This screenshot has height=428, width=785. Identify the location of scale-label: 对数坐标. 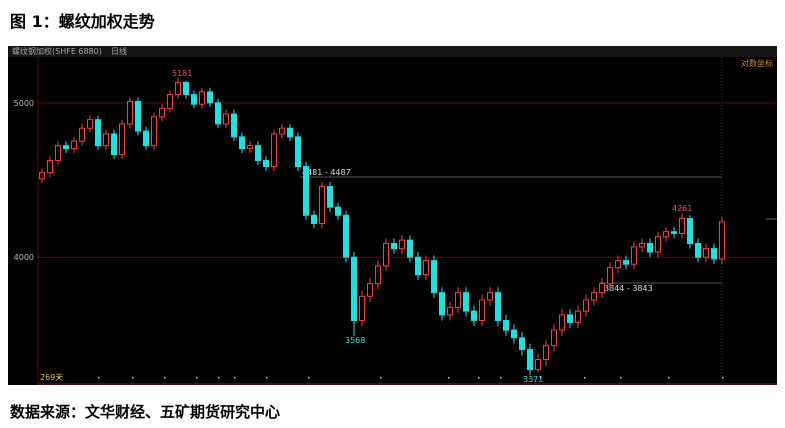
(757, 63).